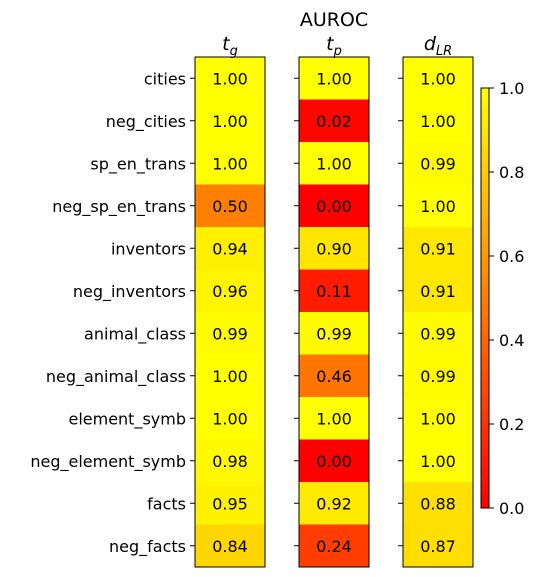 The height and width of the screenshot is (577, 536). I want to click on cell-value-label: 0.02, so click(334, 121).